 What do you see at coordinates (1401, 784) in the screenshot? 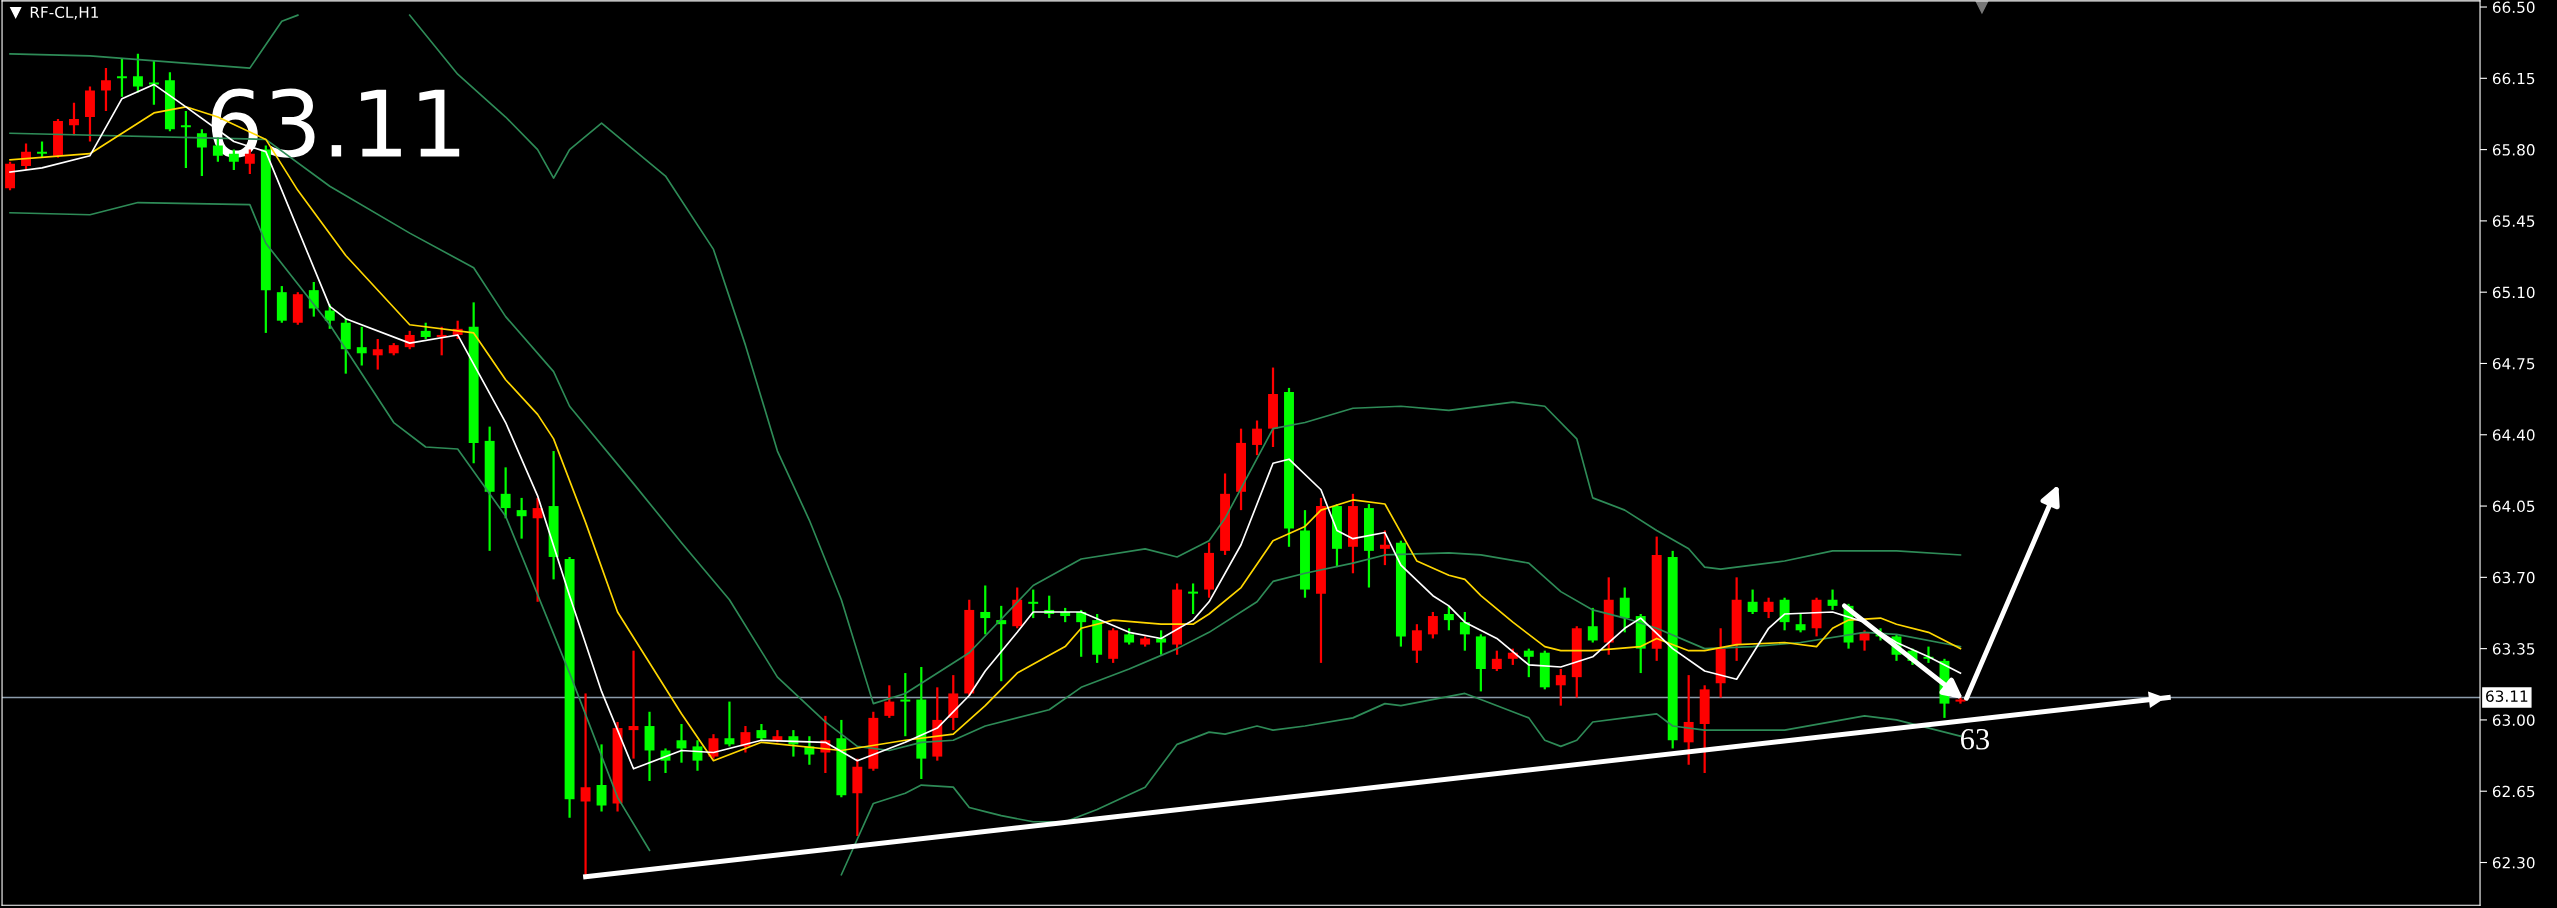
I see `line-series` at bounding box center [1401, 784].